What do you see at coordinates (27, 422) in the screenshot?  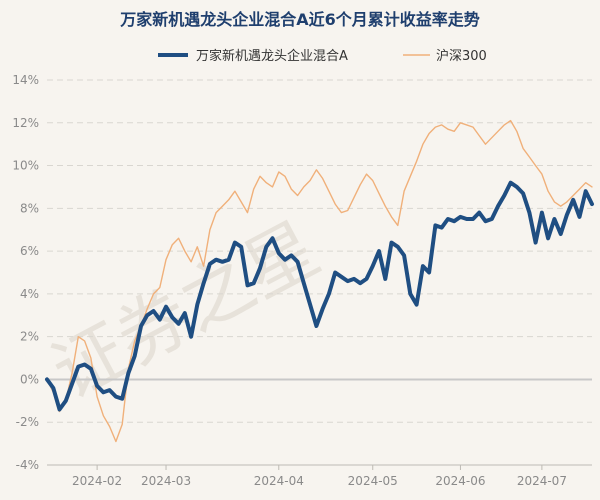 I see `y-tick-label: -2%` at bounding box center [27, 422].